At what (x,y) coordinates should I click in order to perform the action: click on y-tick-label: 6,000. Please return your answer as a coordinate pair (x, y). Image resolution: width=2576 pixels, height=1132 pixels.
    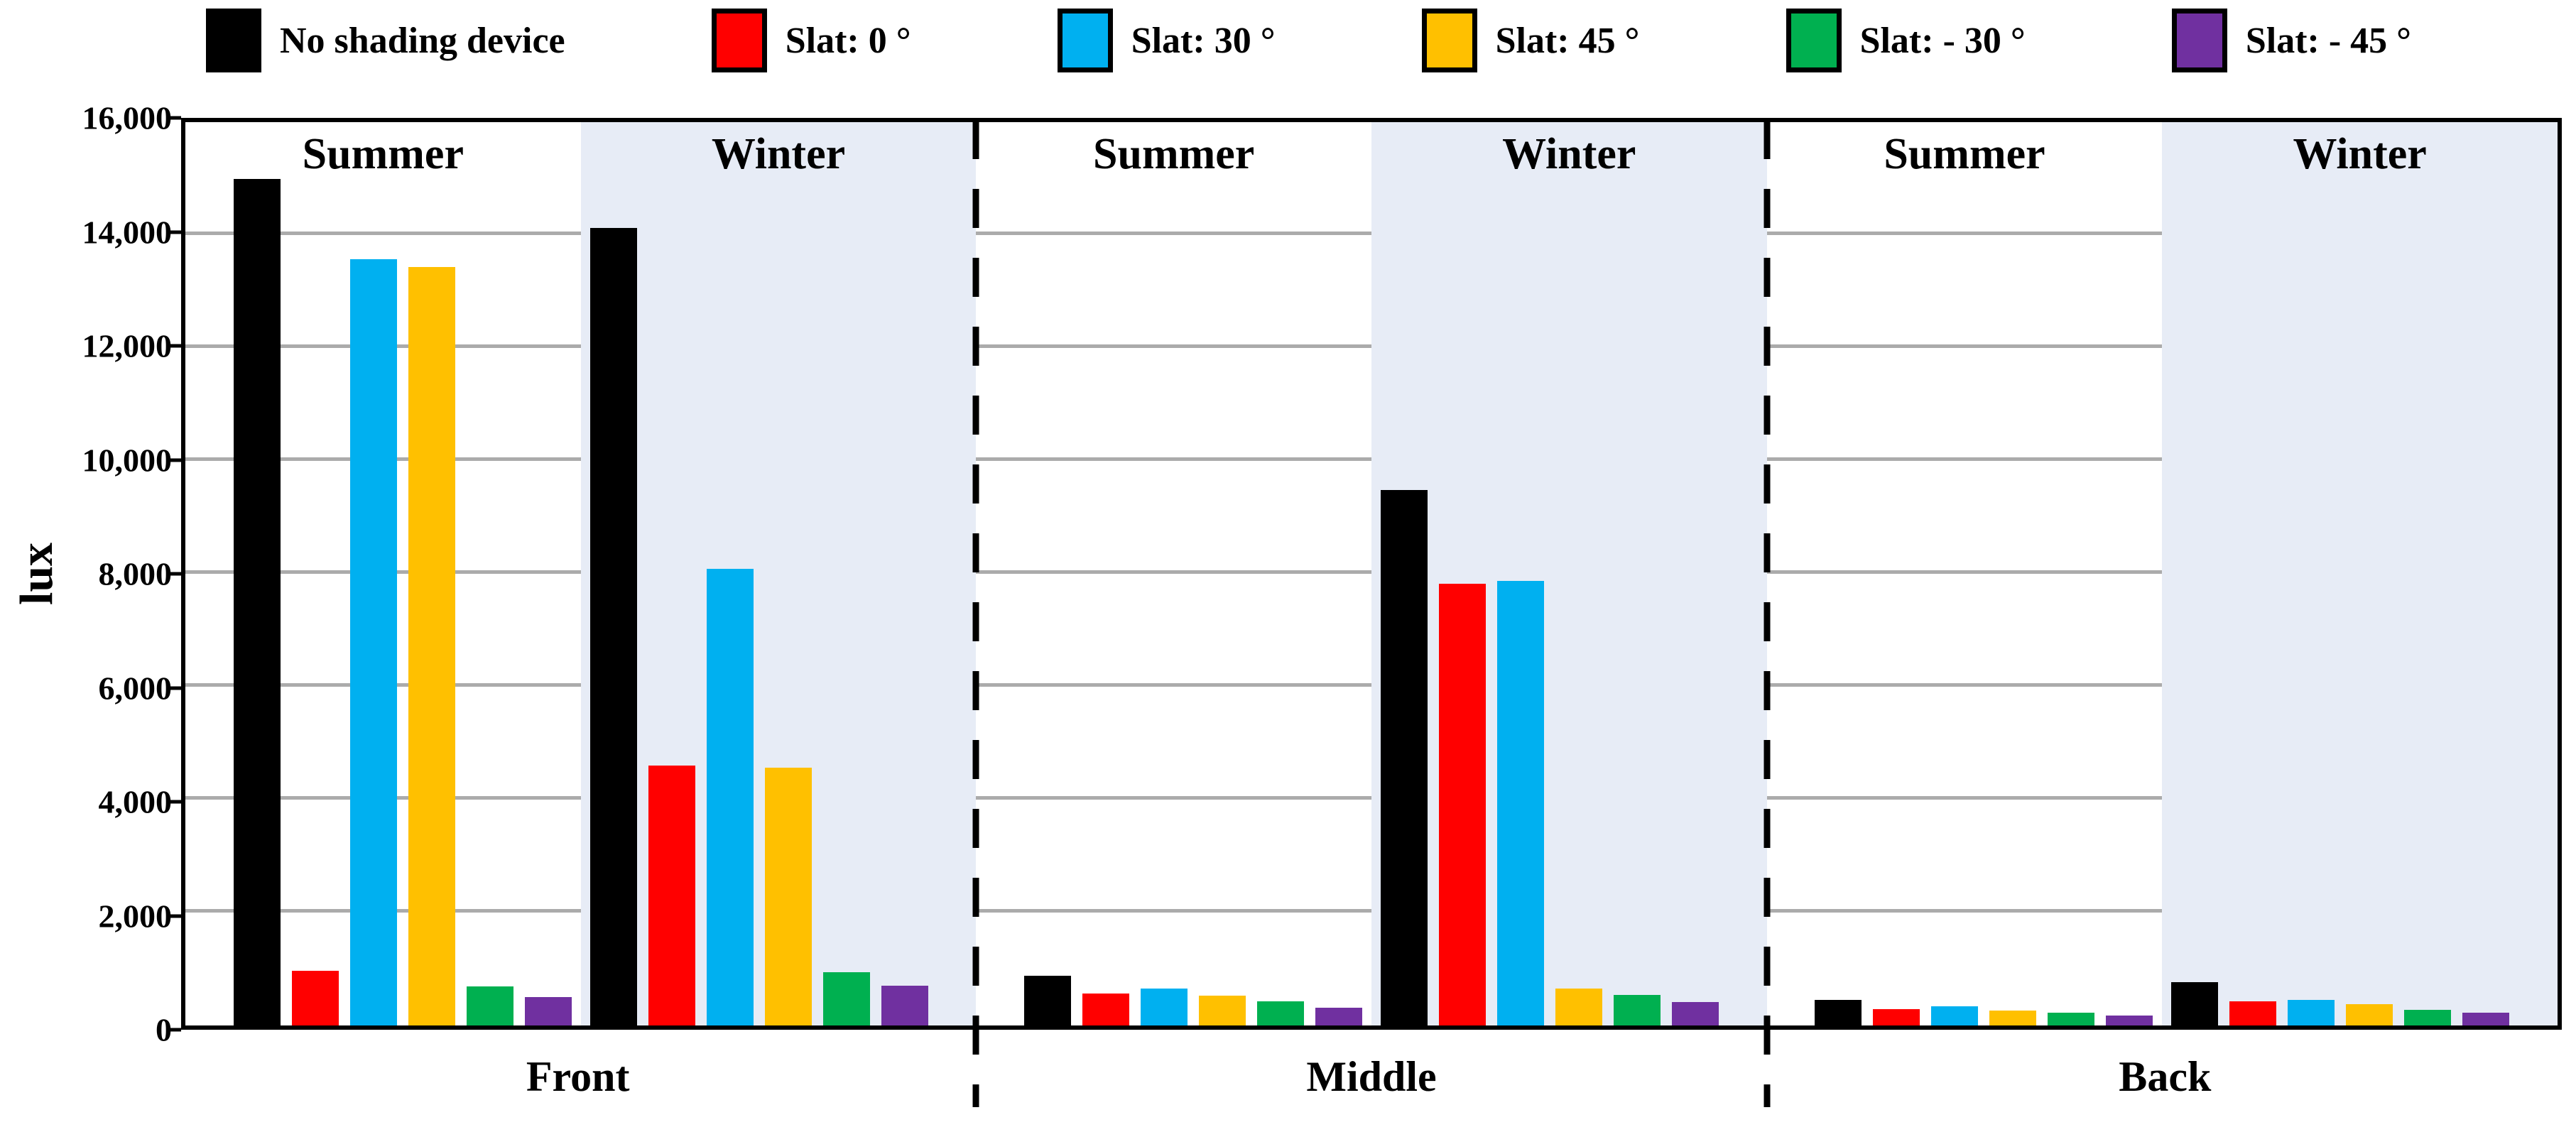
    Looking at the image, I should click on (136, 688).